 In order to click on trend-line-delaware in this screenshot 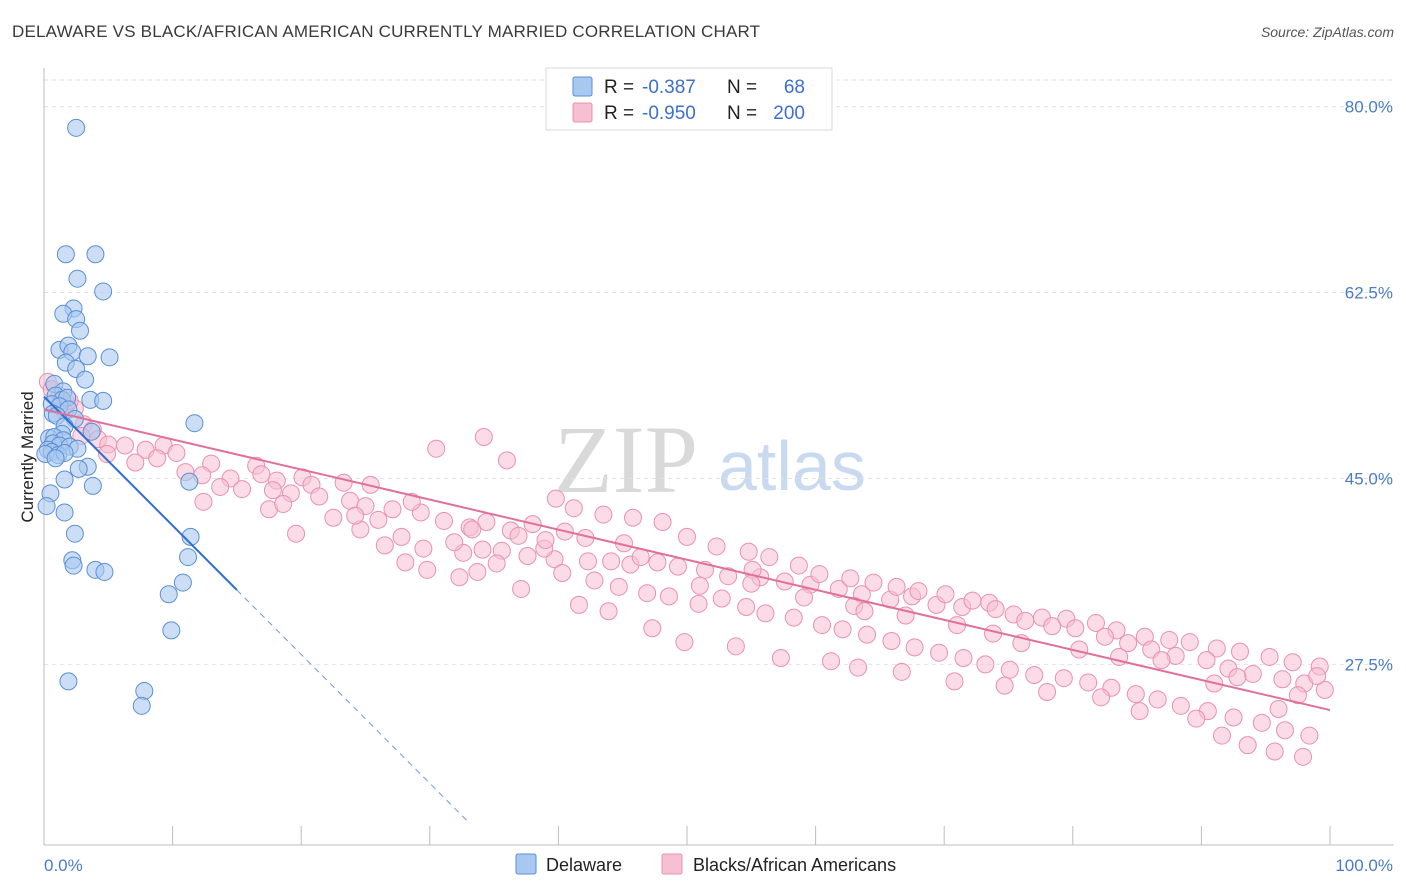, I will do `click(140, 493)`.